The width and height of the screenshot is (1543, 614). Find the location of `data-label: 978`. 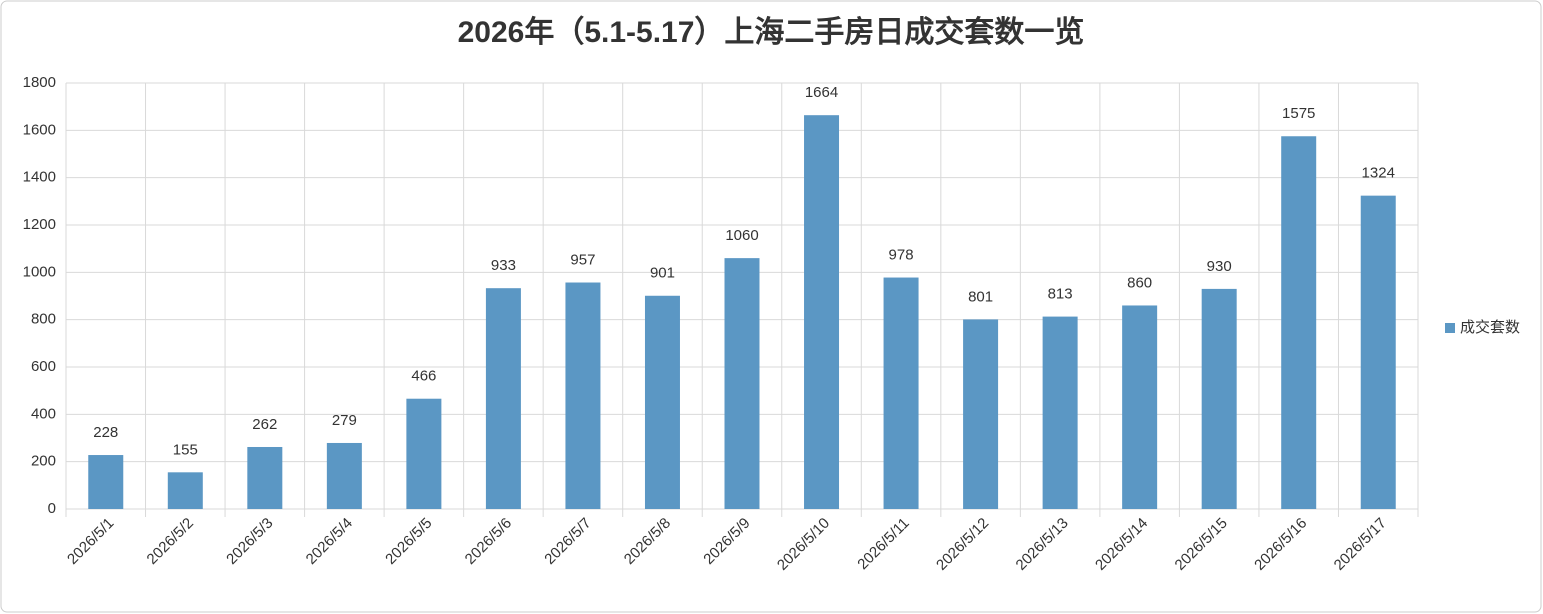

data-label: 978 is located at coordinates (901, 255).